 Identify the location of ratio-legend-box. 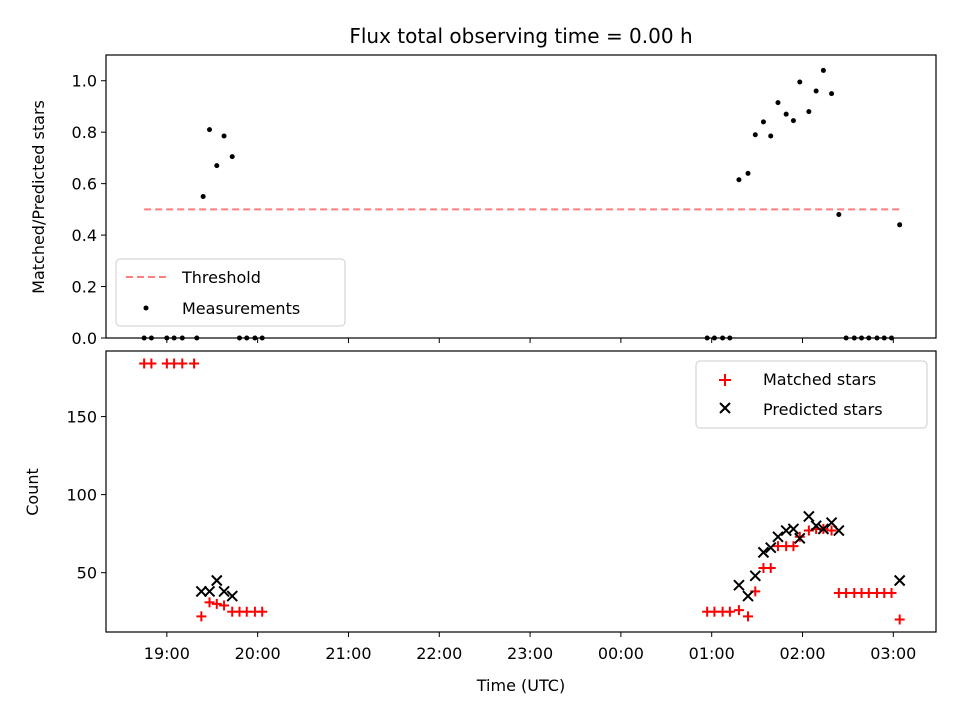
(230, 292).